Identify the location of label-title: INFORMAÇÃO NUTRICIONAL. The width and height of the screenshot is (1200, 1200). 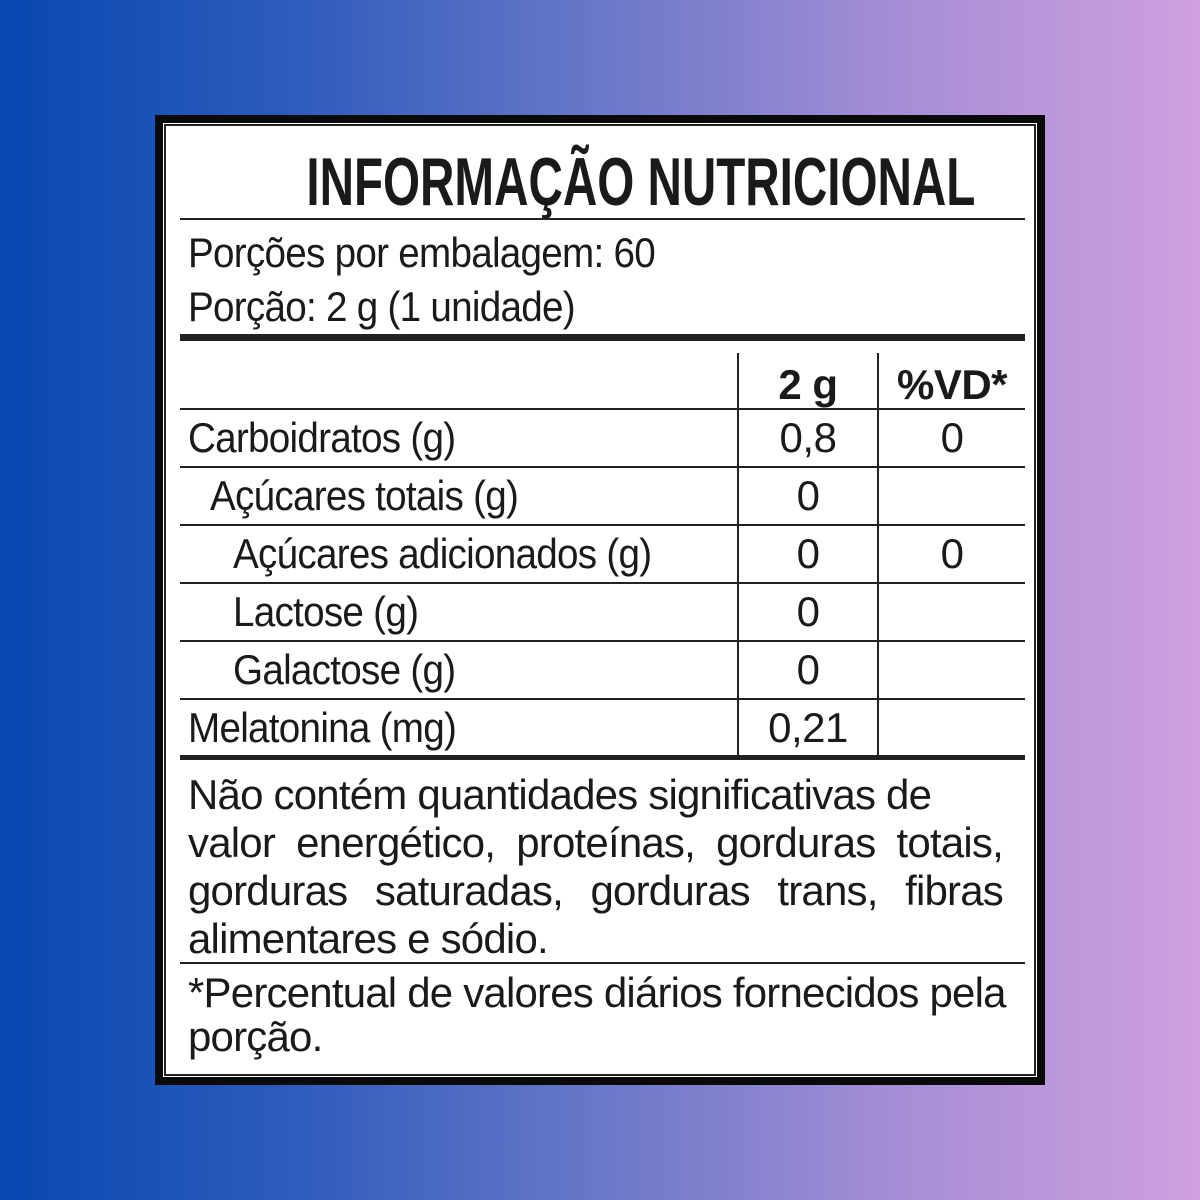
(600, 182).